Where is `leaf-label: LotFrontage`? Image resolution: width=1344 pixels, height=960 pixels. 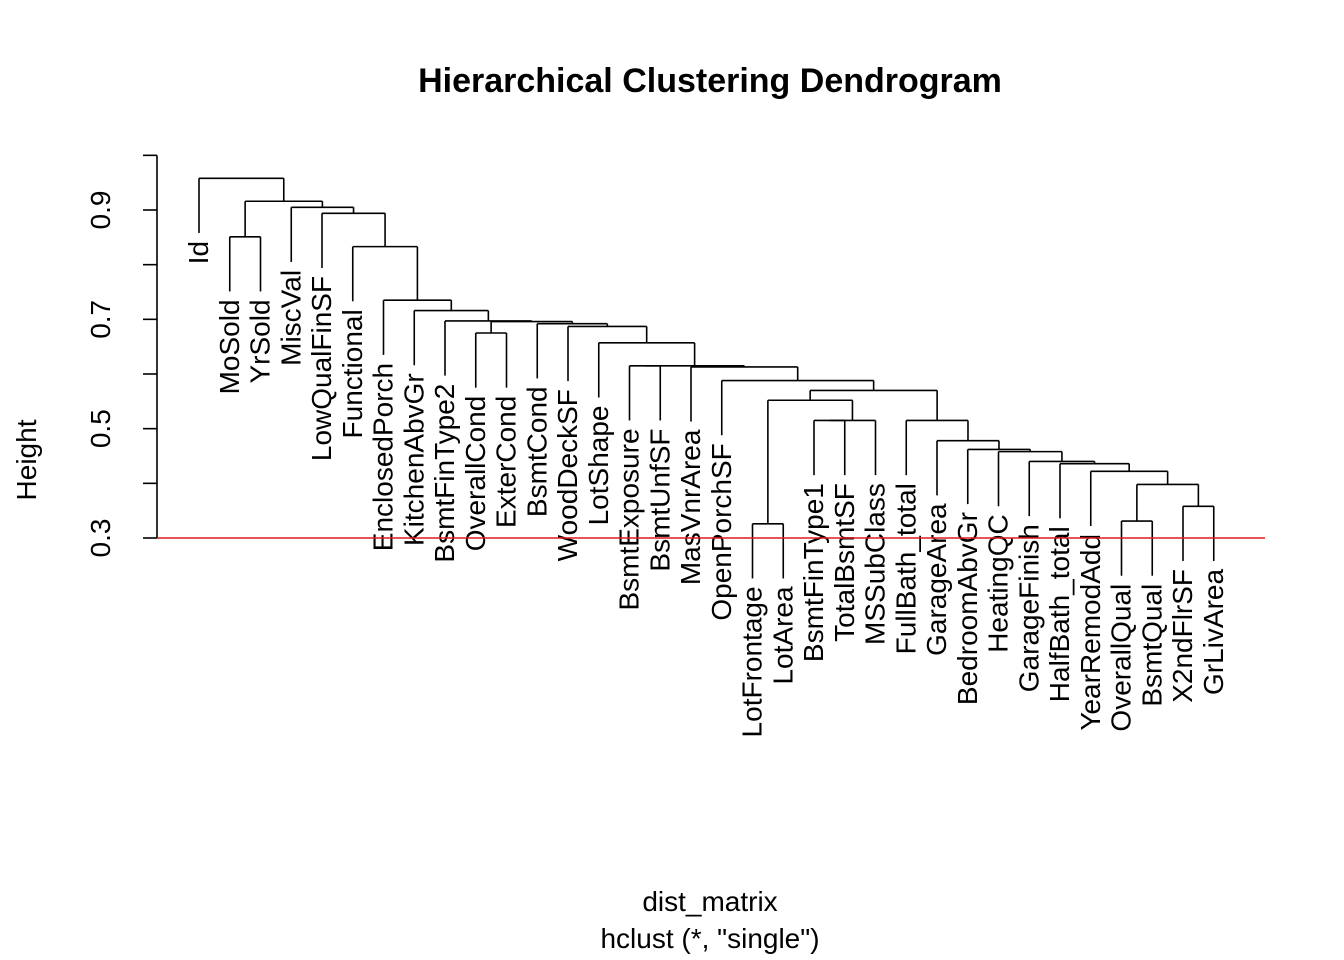
leaf-label: LotFrontage is located at coordinates (752, 661).